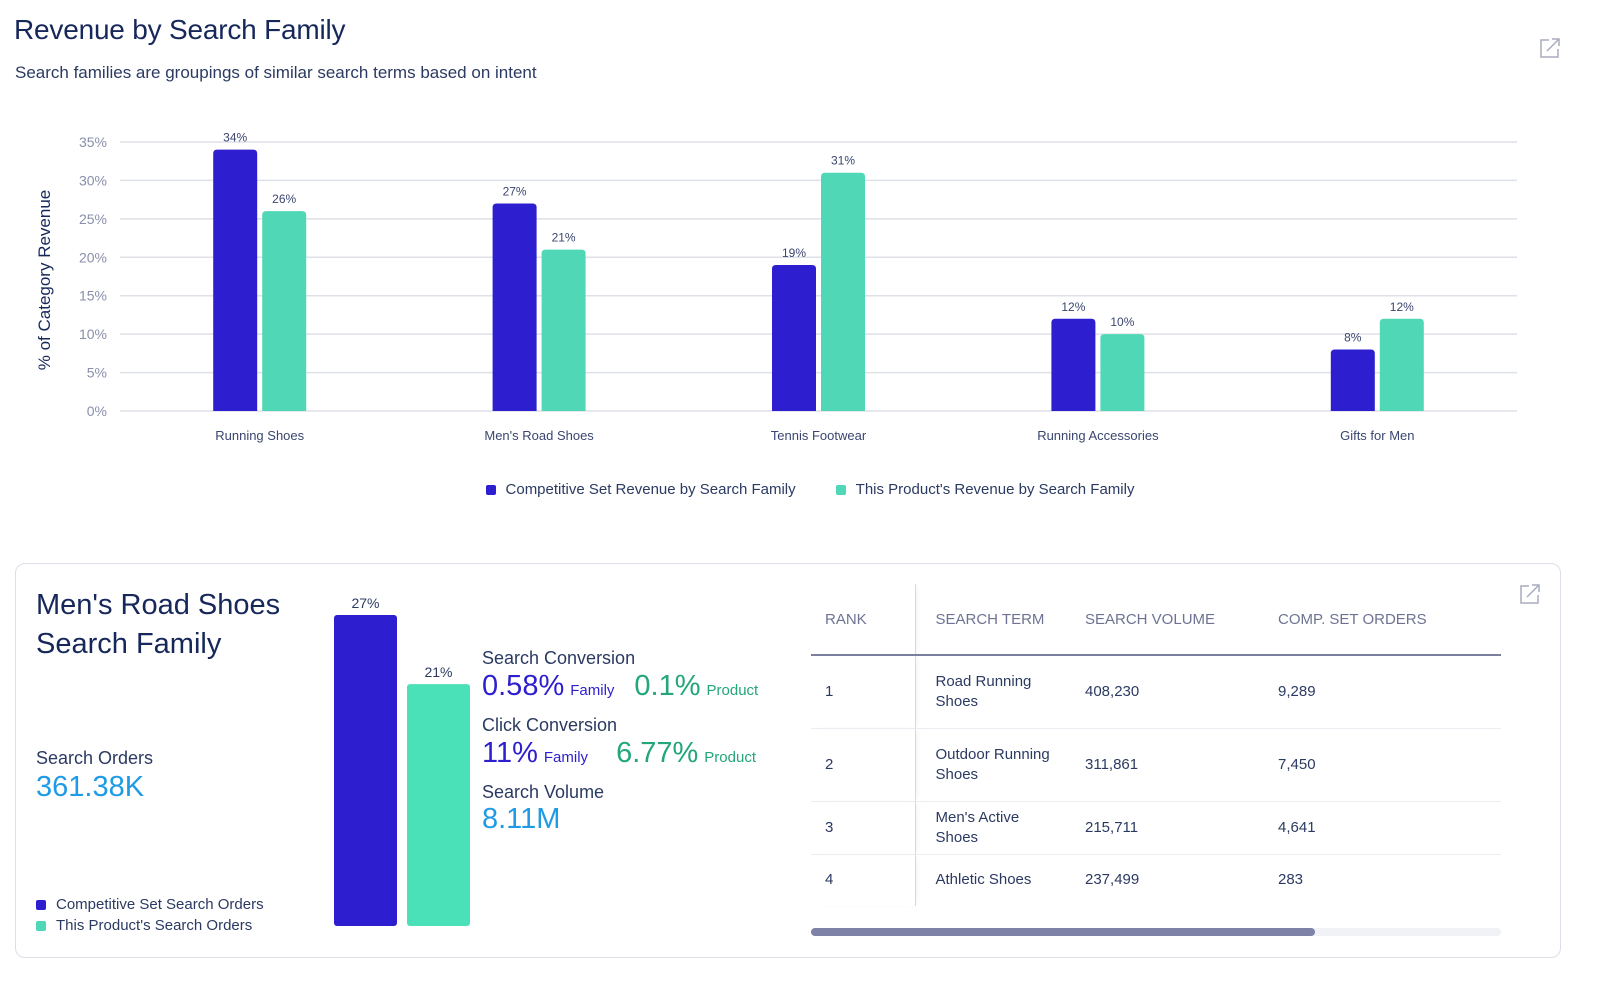 The image size is (1600, 995). Describe the element at coordinates (983, 880) in the screenshot. I see `cell-search-term: Athletic Shoes` at that location.